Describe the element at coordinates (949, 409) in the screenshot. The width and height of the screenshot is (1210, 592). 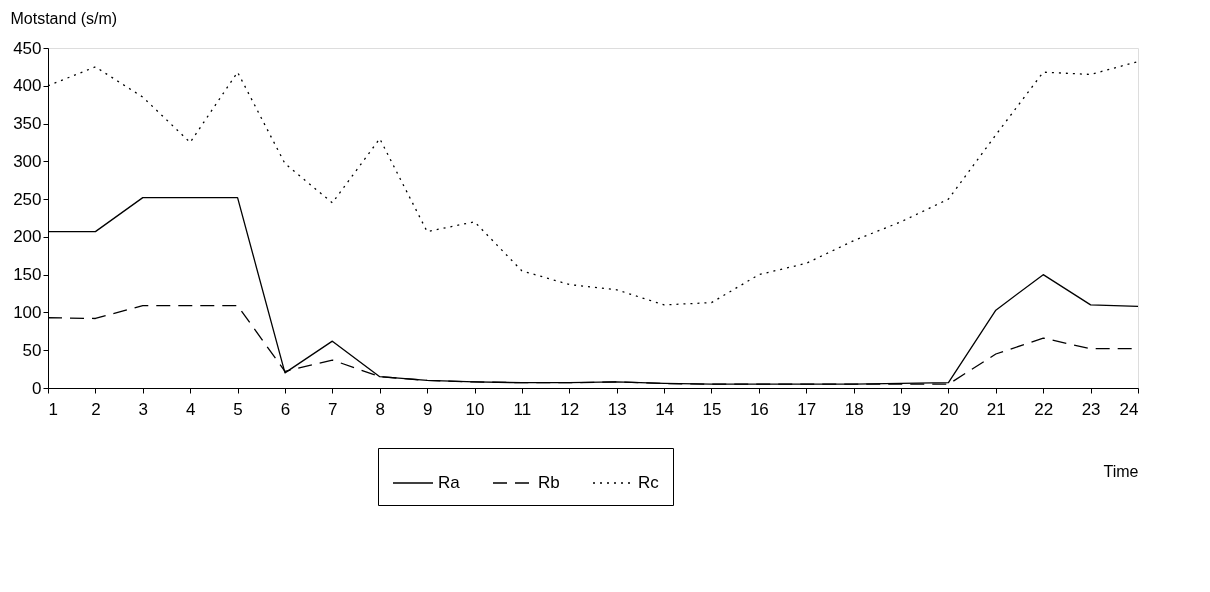
I see `x-tick-label: 20` at that location.